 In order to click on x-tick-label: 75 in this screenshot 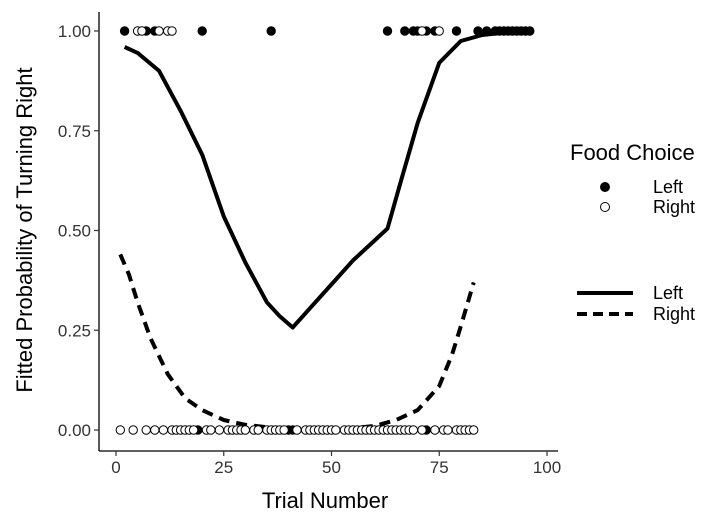, I will do `click(439, 467)`.